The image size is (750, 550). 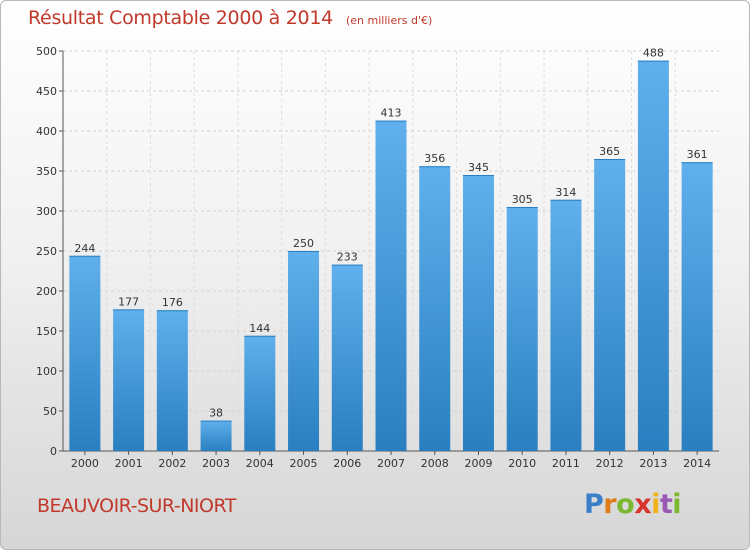 I want to click on y-tick-label: 350, so click(x=46, y=171).